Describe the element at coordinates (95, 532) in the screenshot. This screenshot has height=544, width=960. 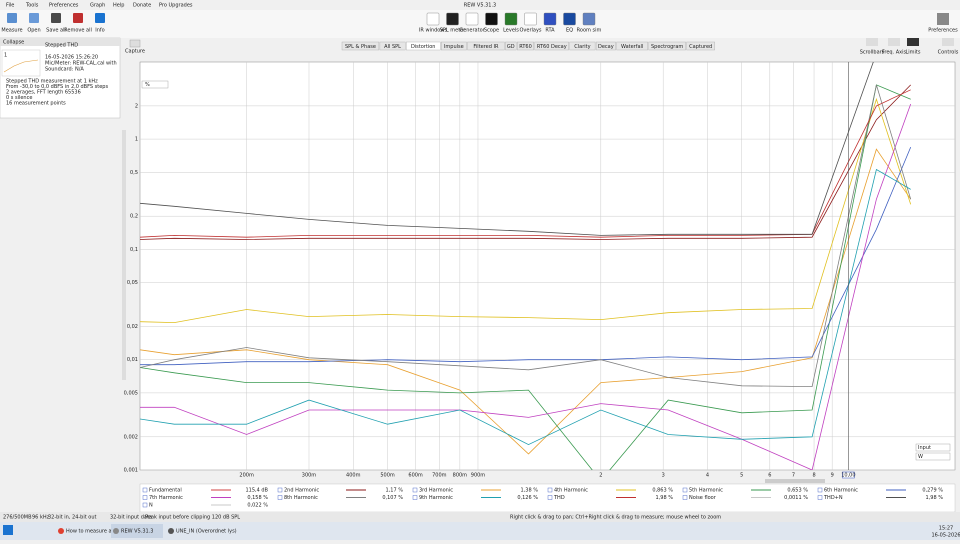
I see `taskbar-app-label: How to measure amplif` at that location.